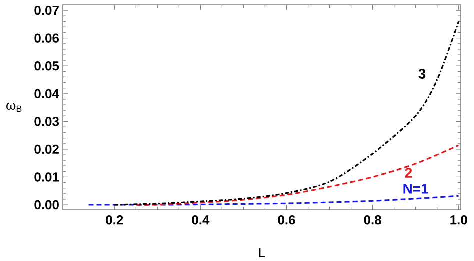  Describe the element at coordinates (115, 220) in the screenshot. I see `x-tick-label: 0.2` at that location.